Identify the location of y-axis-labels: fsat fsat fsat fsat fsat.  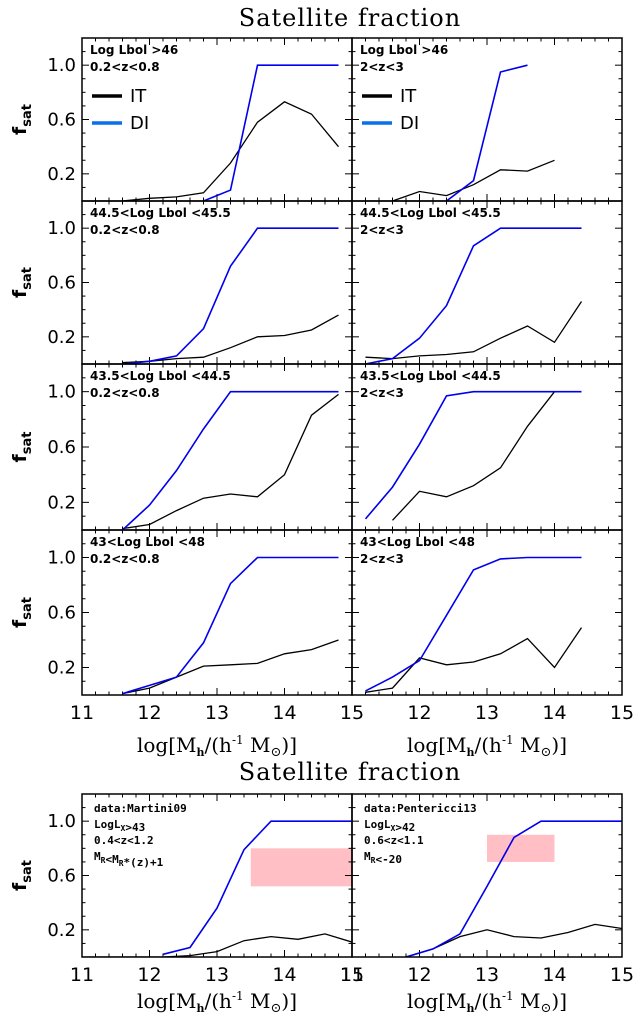
(22, 497).